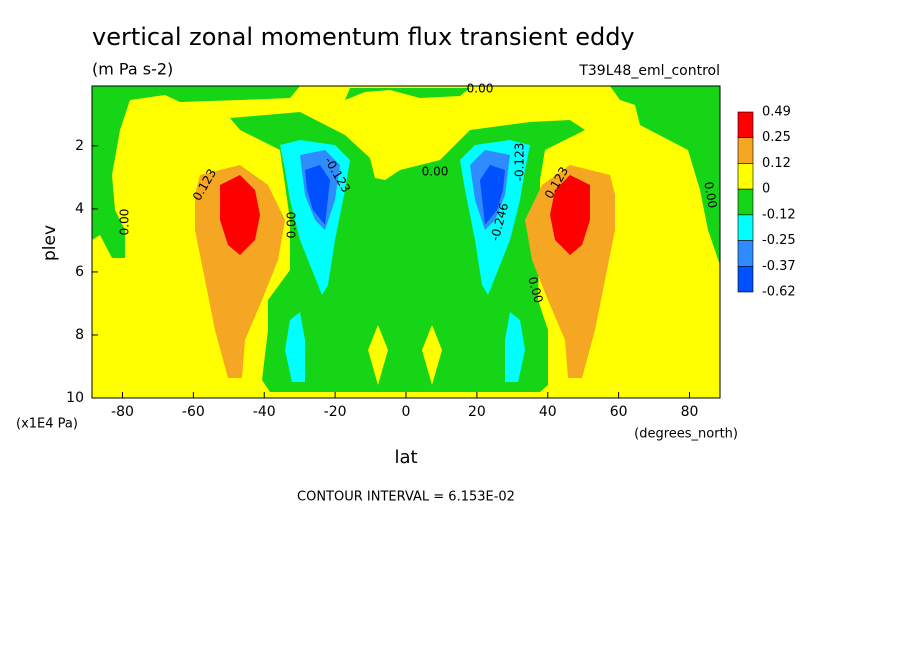  I want to click on colorbar-label: 0, so click(766, 189).